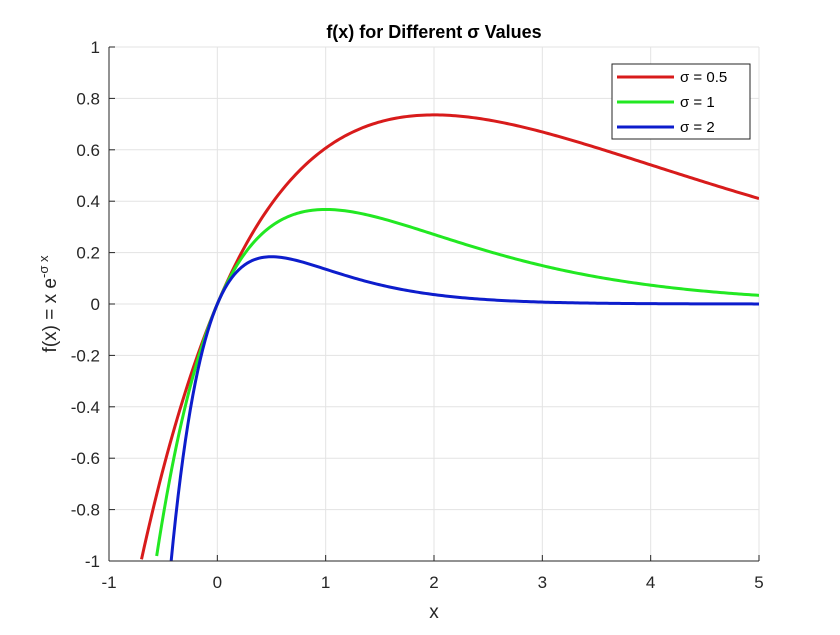 The image size is (840, 635). I want to click on y-tick-label: 0.4, so click(88, 201).